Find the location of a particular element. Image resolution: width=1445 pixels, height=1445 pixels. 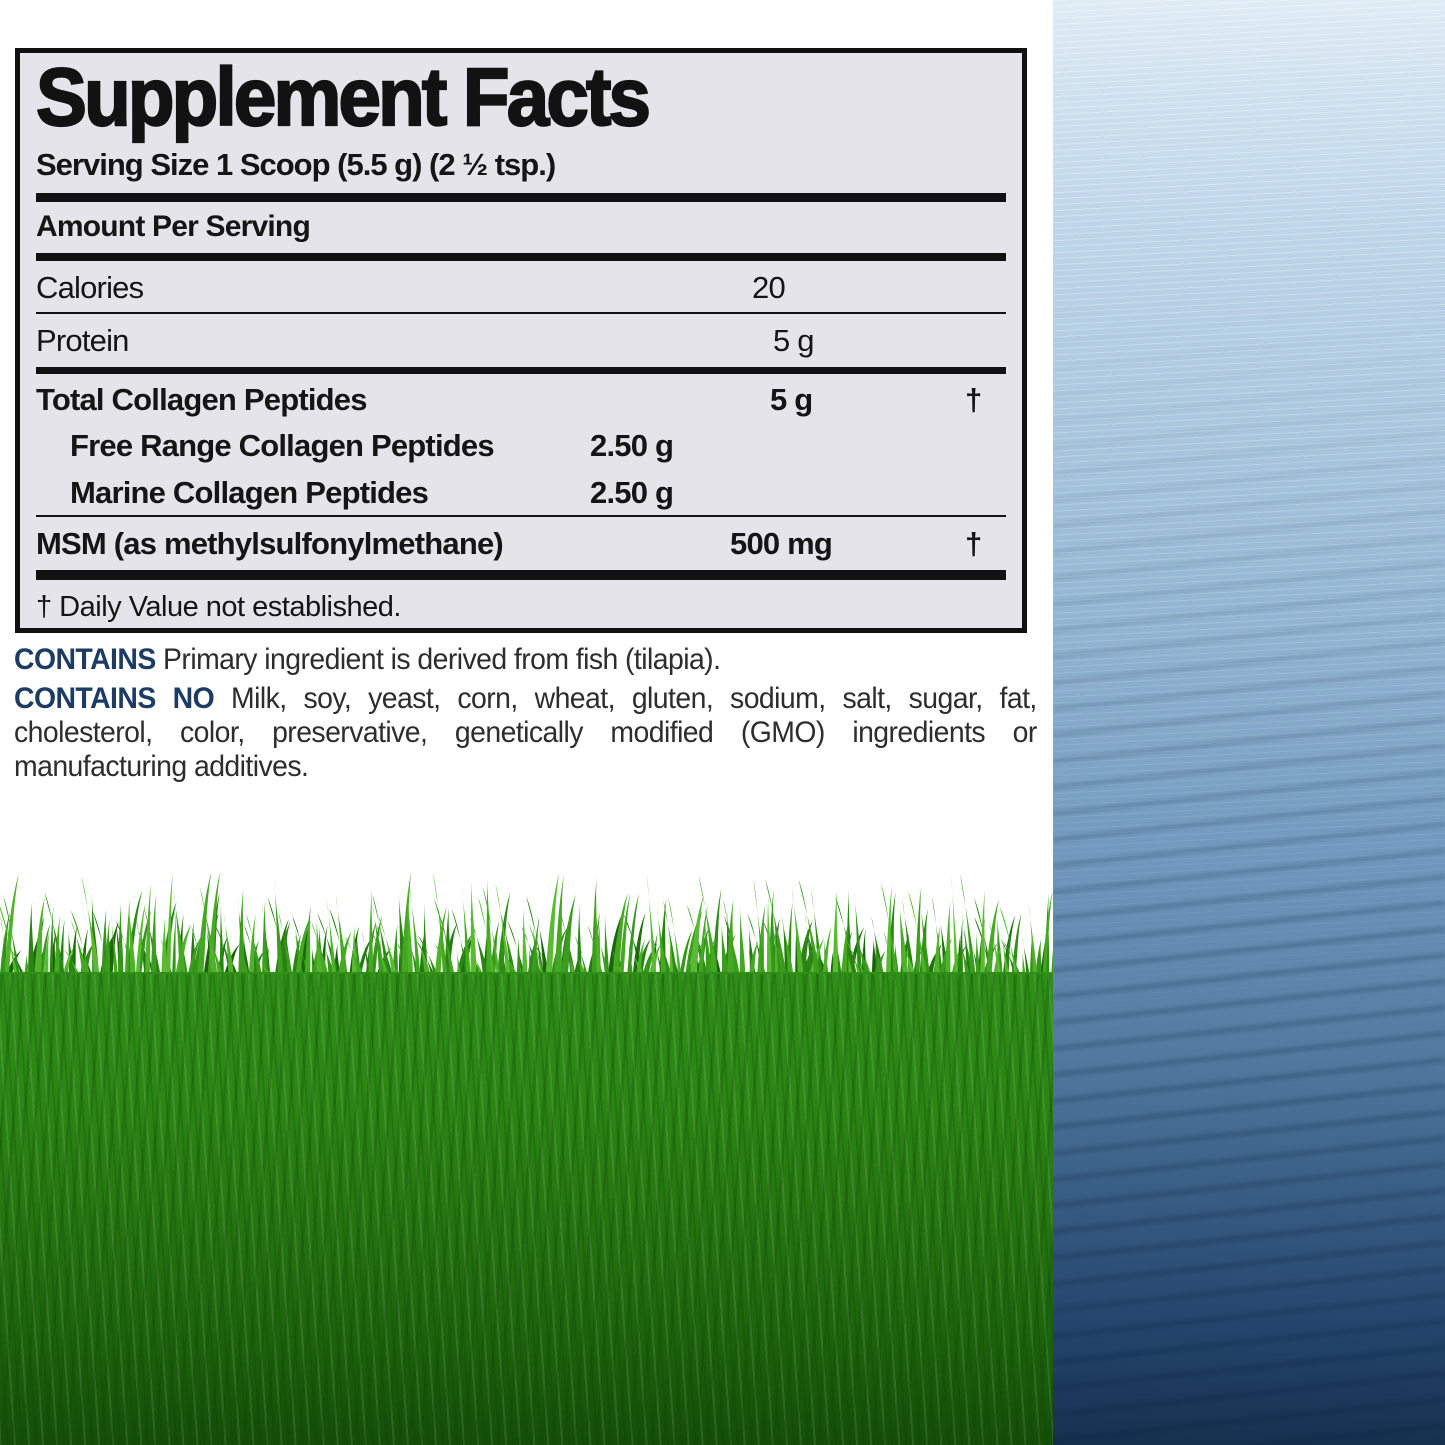

serving-size-line: Serving Size 1 Scoop (5.5 g) (2 ½ tsp.) is located at coordinates (296, 164).